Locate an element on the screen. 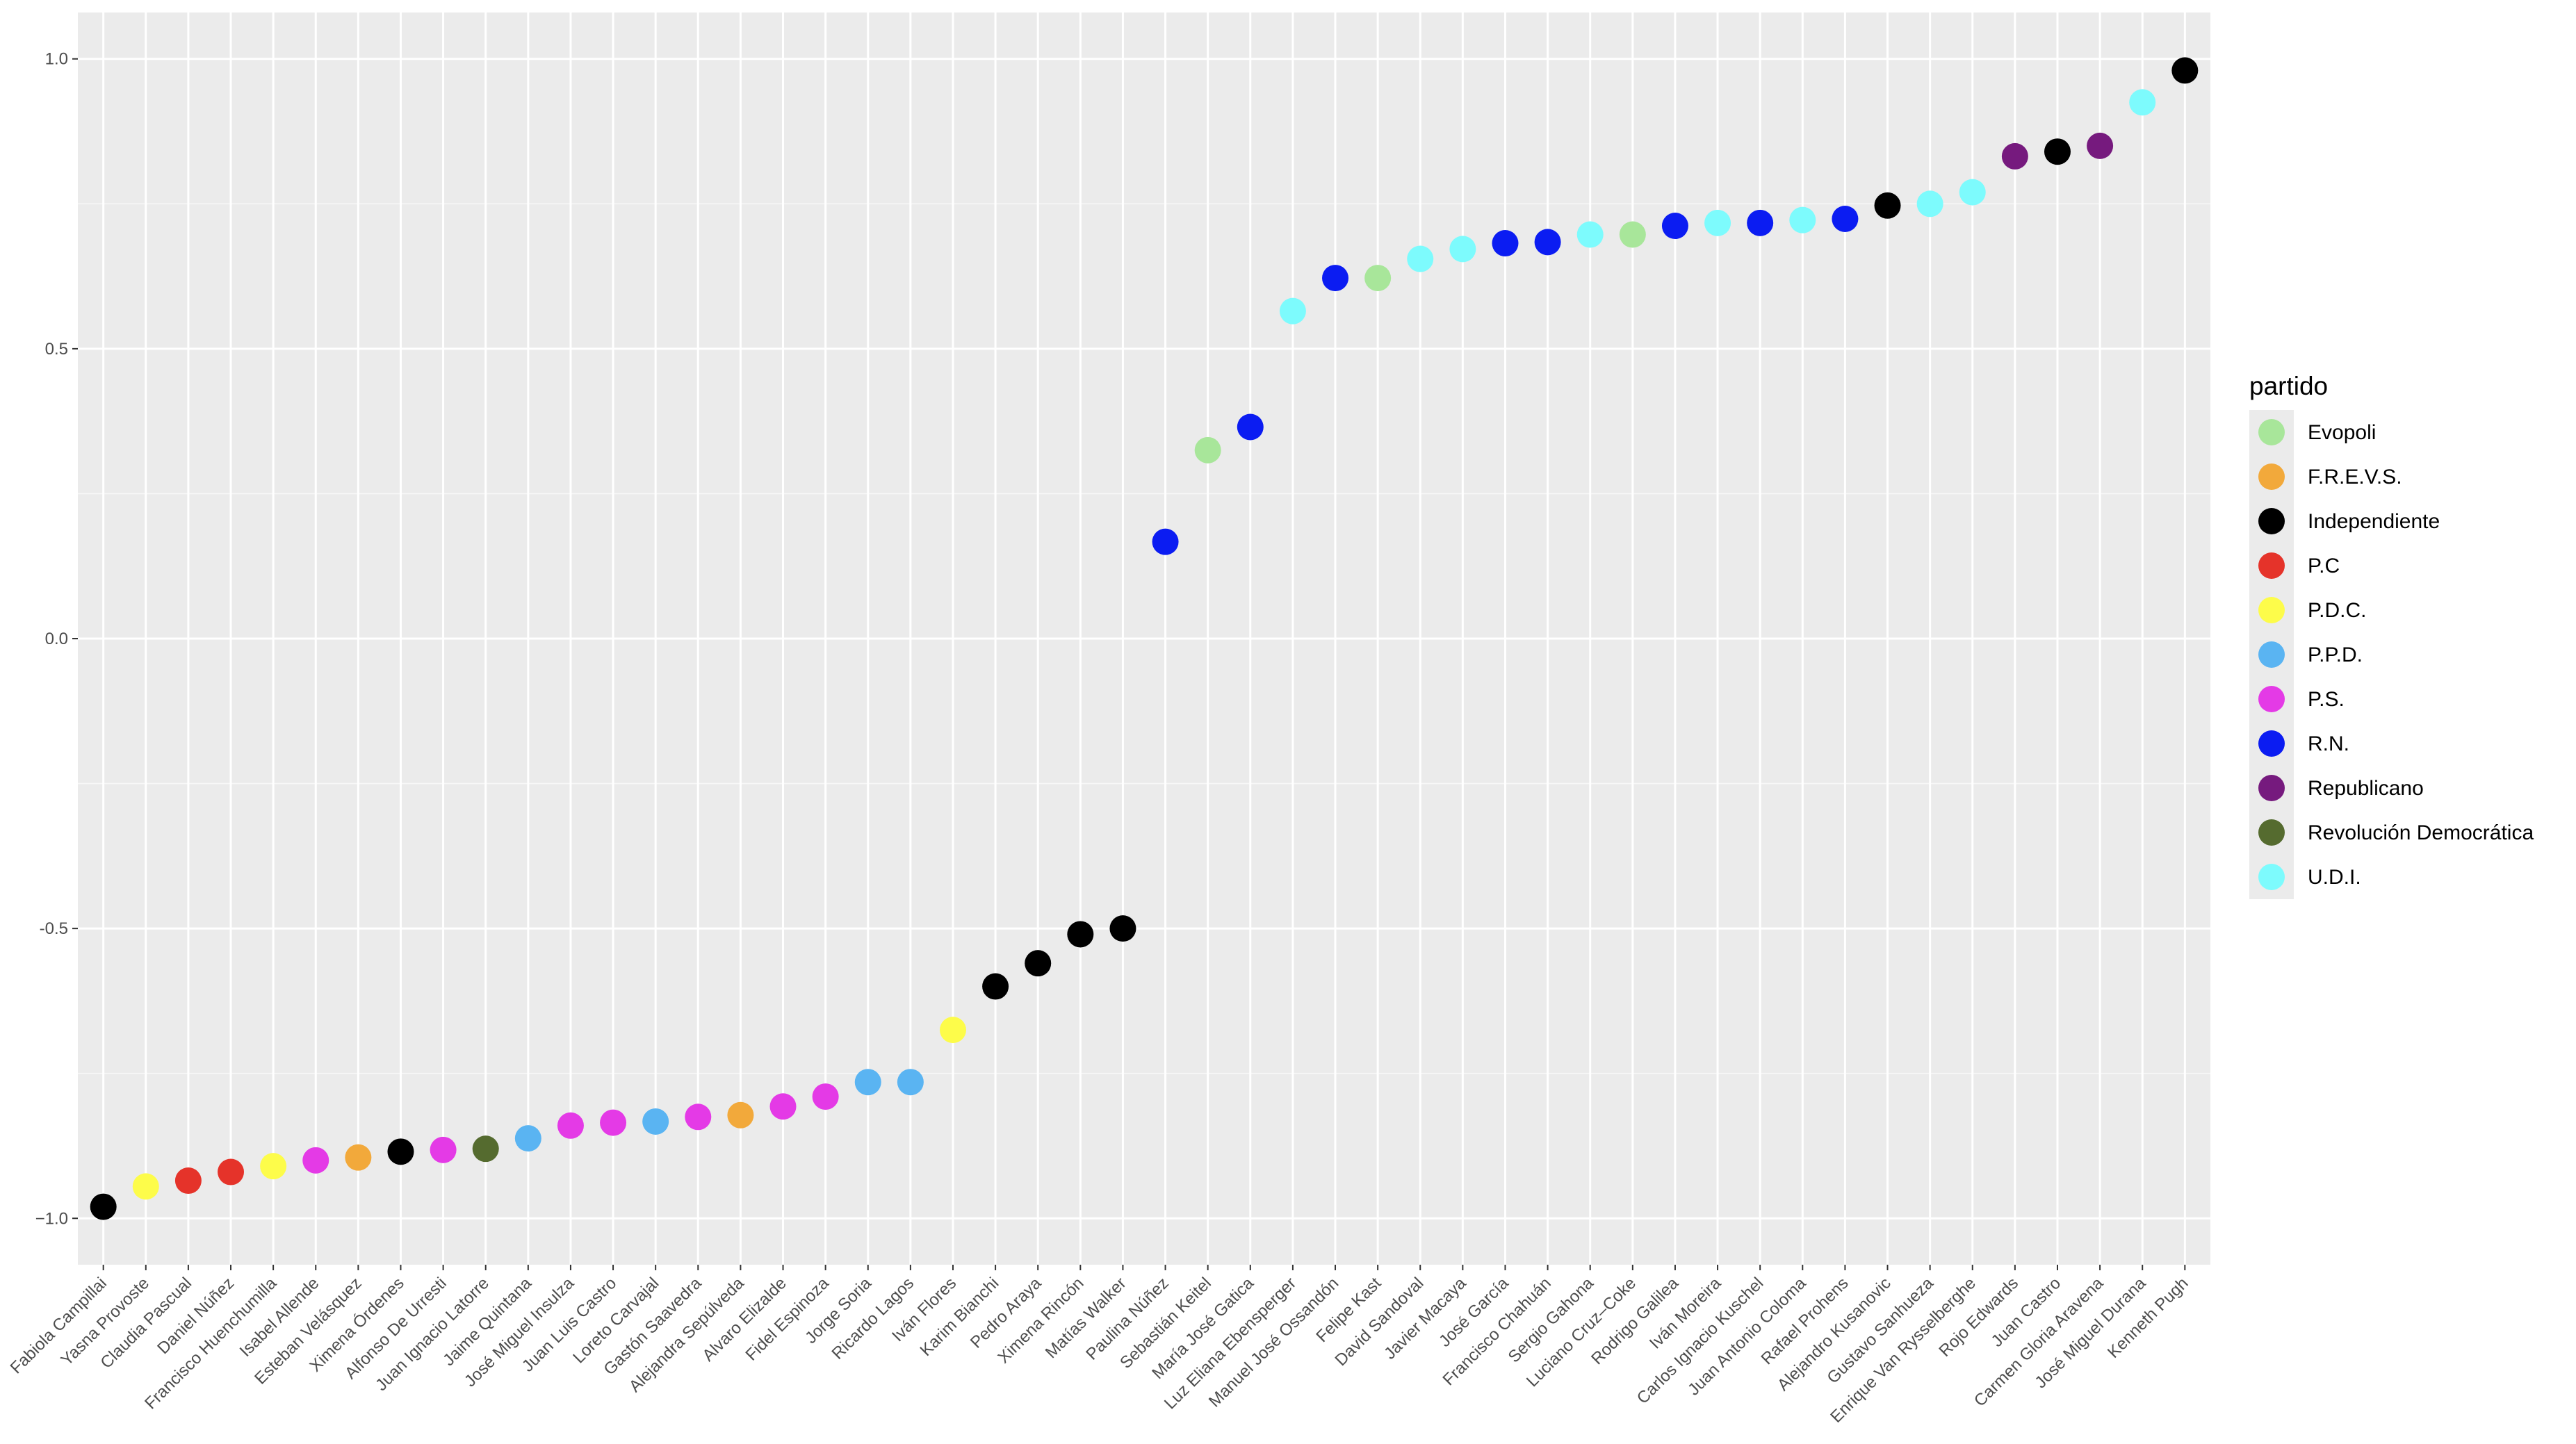  y-tick-label: -0.5 is located at coordinates (54, 928).